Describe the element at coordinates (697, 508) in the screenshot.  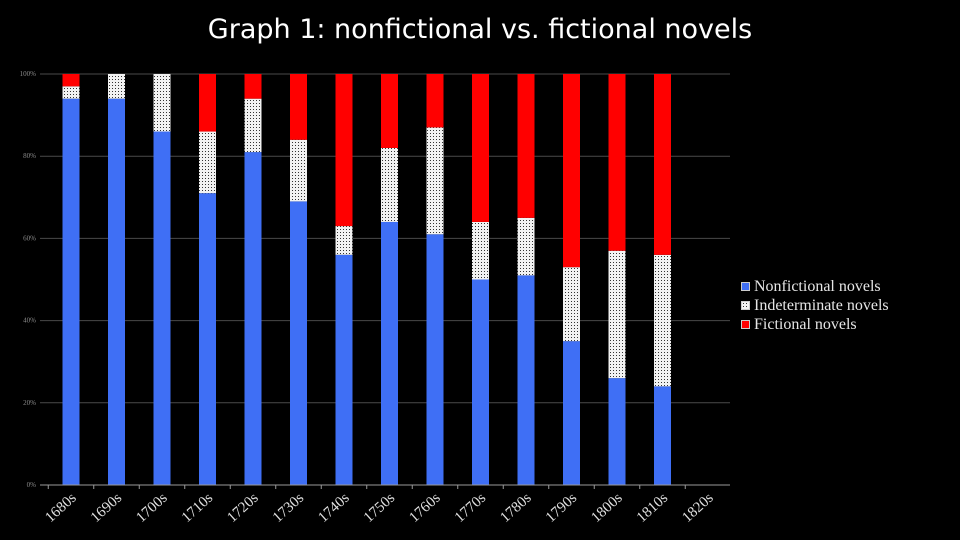
I see `x-tick-label: 1820s` at that location.